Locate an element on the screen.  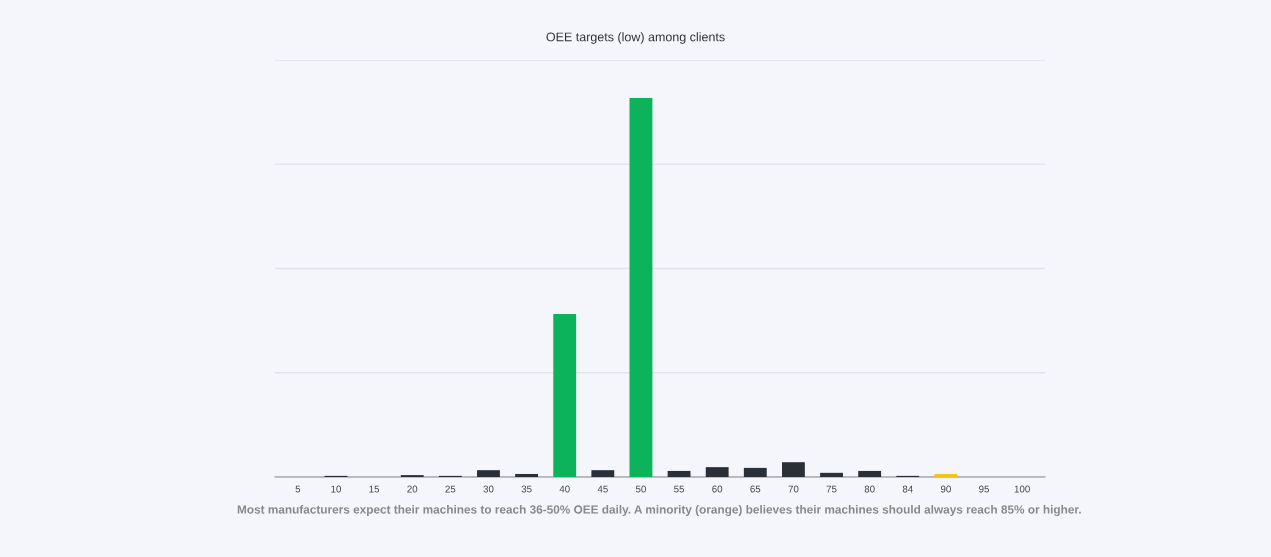
x-tick-label: 84 is located at coordinates (907, 489).